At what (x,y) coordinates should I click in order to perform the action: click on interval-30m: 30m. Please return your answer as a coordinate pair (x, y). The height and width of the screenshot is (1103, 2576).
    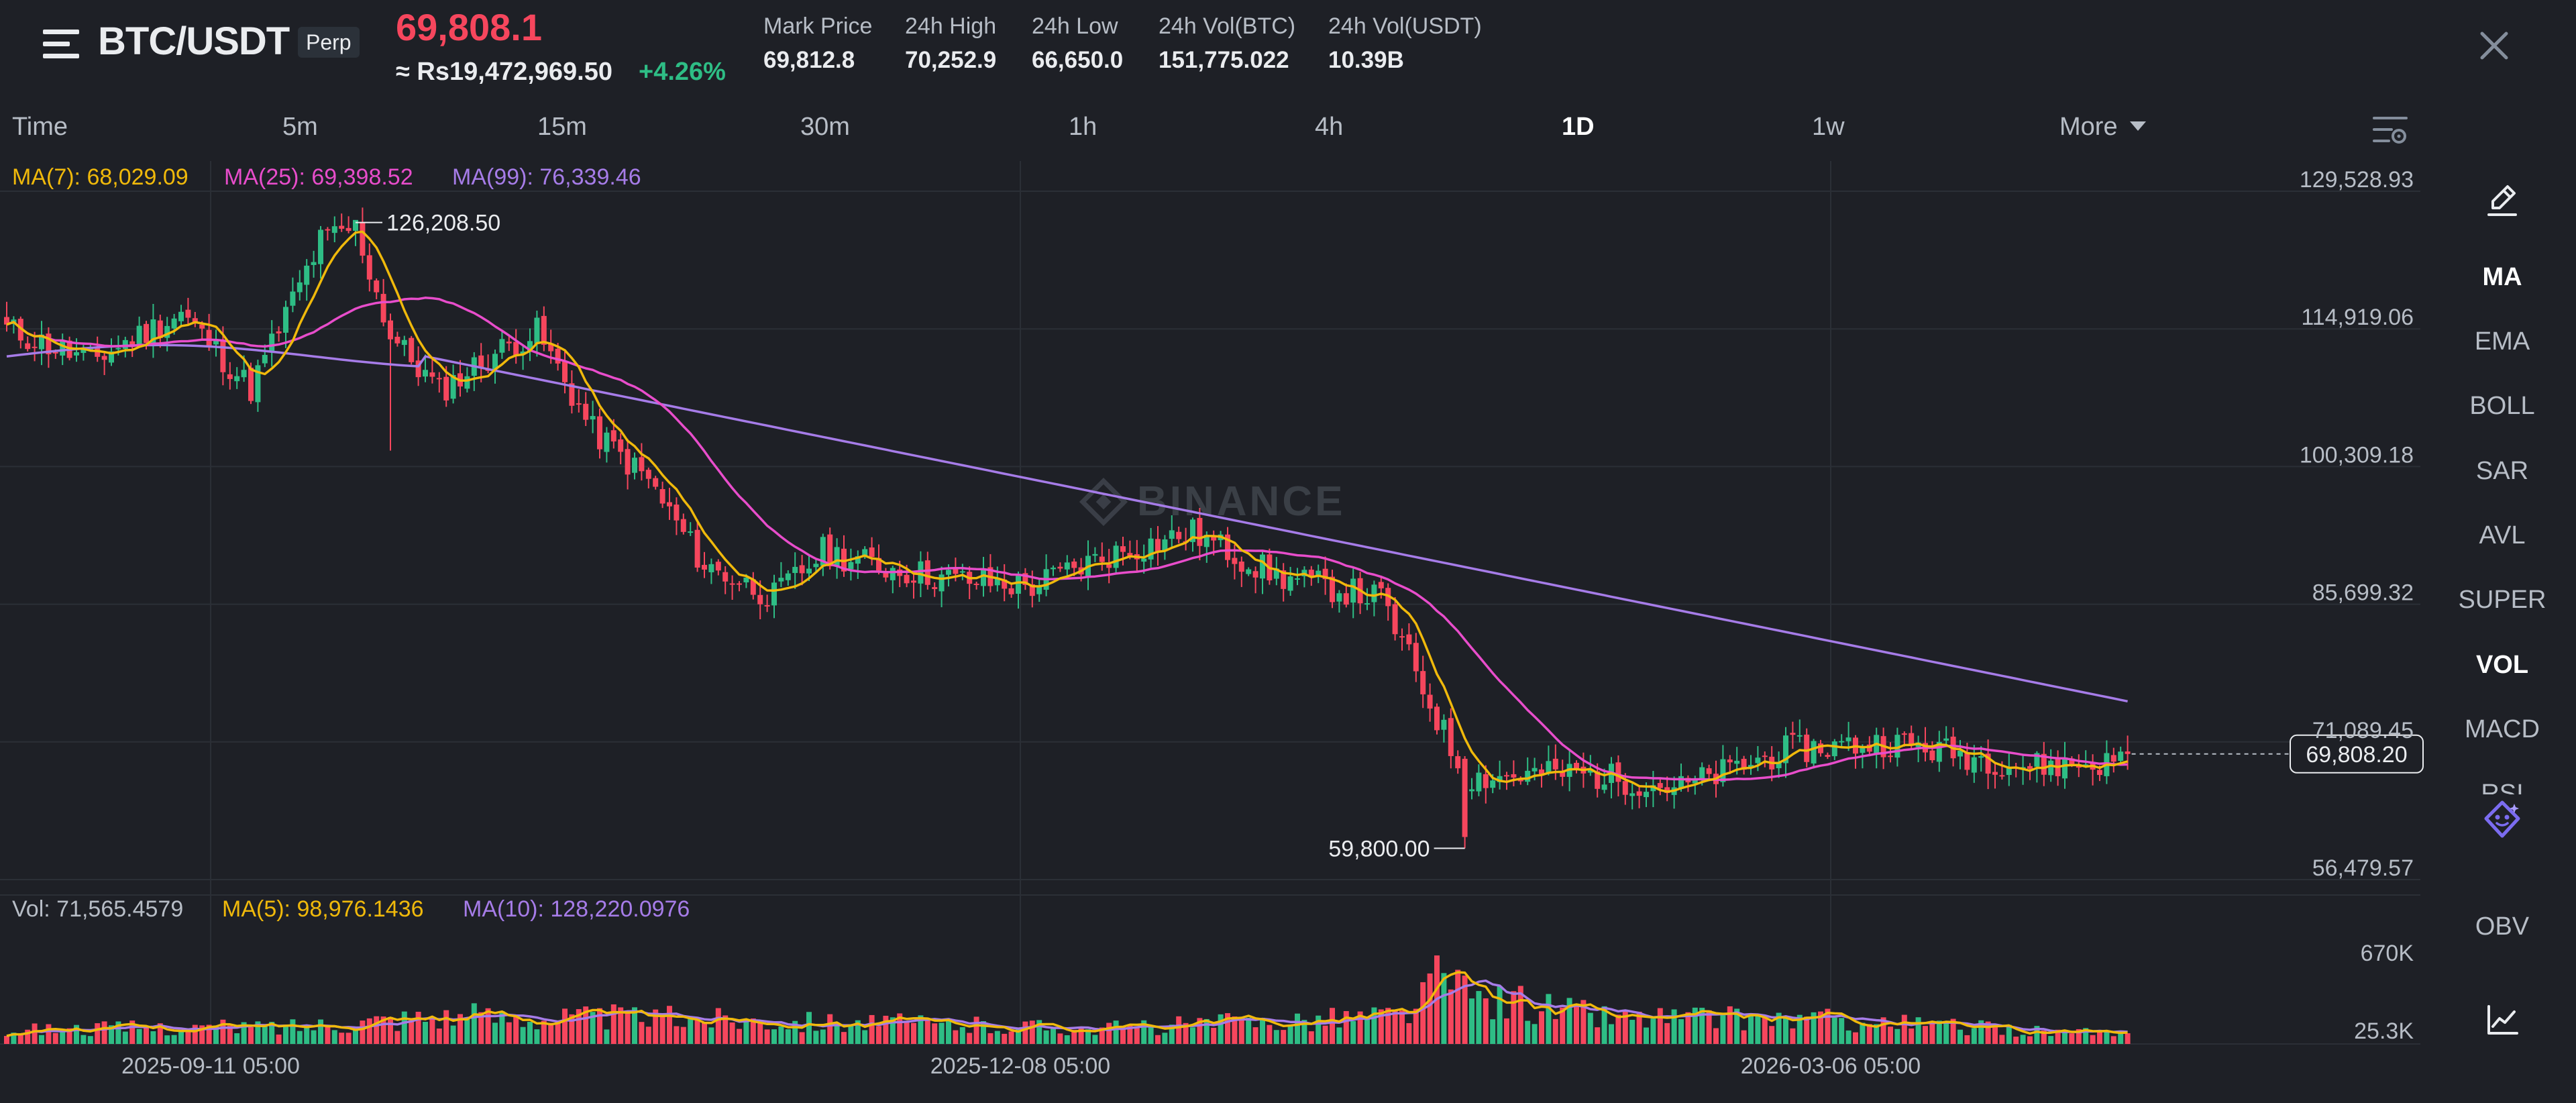
    Looking at the image, I should click on (825, 127).